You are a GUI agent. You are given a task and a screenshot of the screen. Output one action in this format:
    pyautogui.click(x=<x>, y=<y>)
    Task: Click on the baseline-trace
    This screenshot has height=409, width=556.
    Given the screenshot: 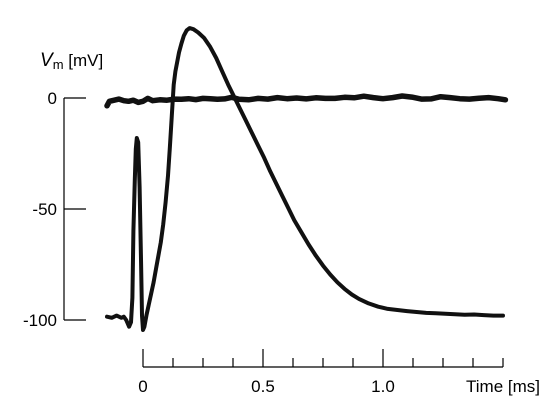 What is the action you would take?
    pyautogui.click(x=306, y=101)
    